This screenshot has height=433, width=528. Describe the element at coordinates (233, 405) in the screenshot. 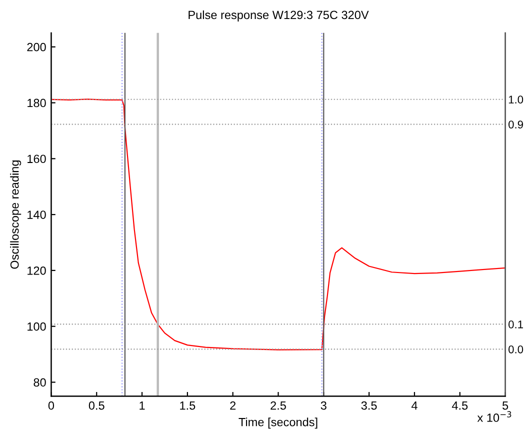

I see `x-tick-label: 2` at that location.